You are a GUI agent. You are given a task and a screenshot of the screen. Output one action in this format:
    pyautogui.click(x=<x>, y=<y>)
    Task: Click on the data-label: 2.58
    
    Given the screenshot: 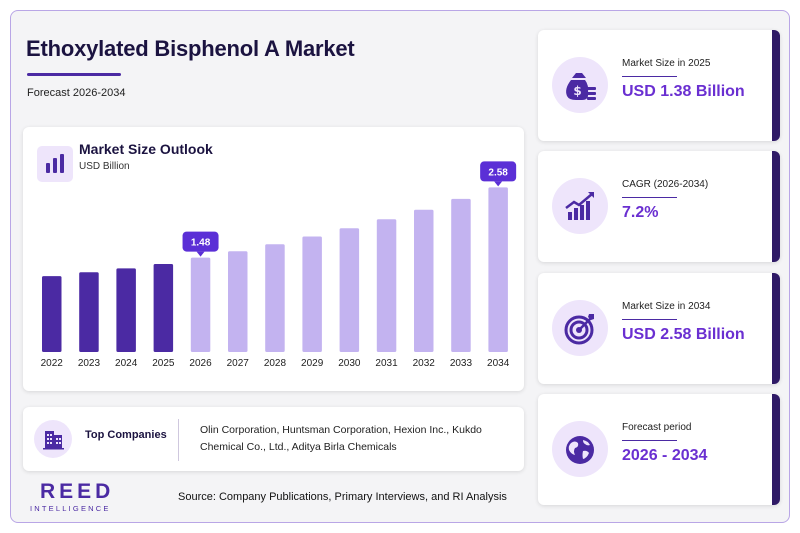 What is the action you would take?
    pyautogui.click(x=498, y=172)
    